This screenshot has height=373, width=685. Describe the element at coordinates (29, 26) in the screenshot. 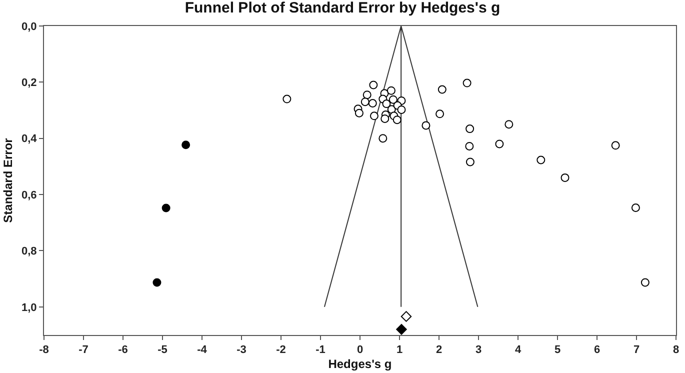

I see `y-tick-label: 0,0` at that location.